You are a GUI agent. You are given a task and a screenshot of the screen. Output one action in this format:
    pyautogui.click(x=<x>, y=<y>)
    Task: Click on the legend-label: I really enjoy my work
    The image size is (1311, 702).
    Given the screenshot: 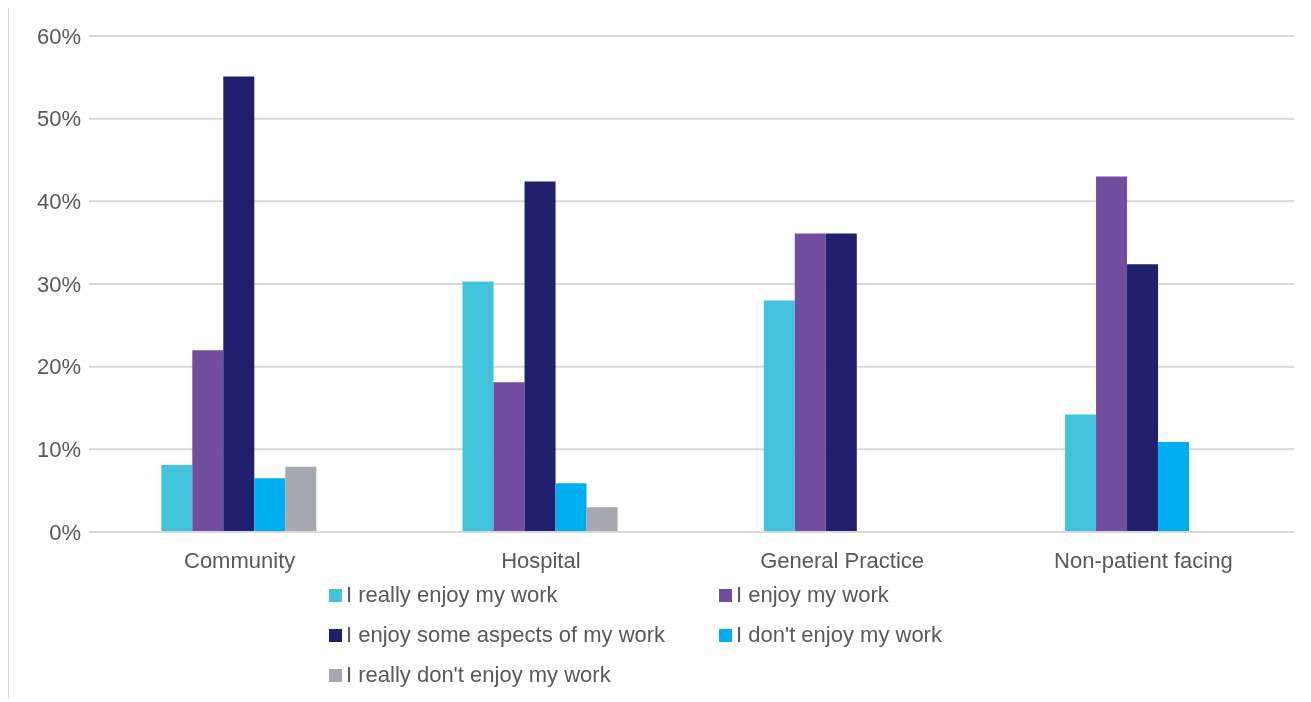 What is the action you would take?
    pyautogui.click(x=452, y=595)
    